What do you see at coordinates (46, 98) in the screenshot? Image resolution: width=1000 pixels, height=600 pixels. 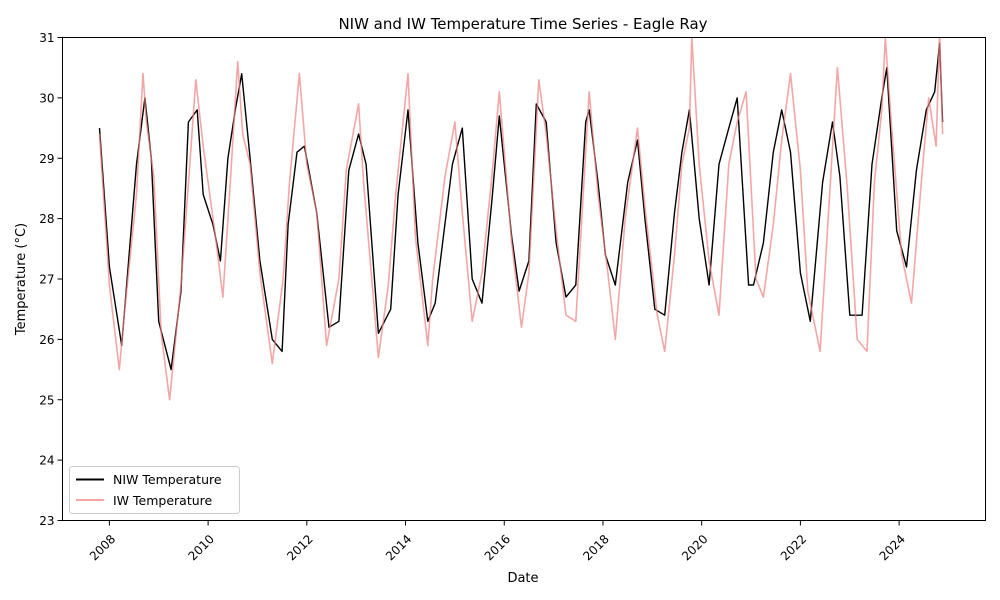 I see `y-tick-label: 30` at bounding box center [46, 98].